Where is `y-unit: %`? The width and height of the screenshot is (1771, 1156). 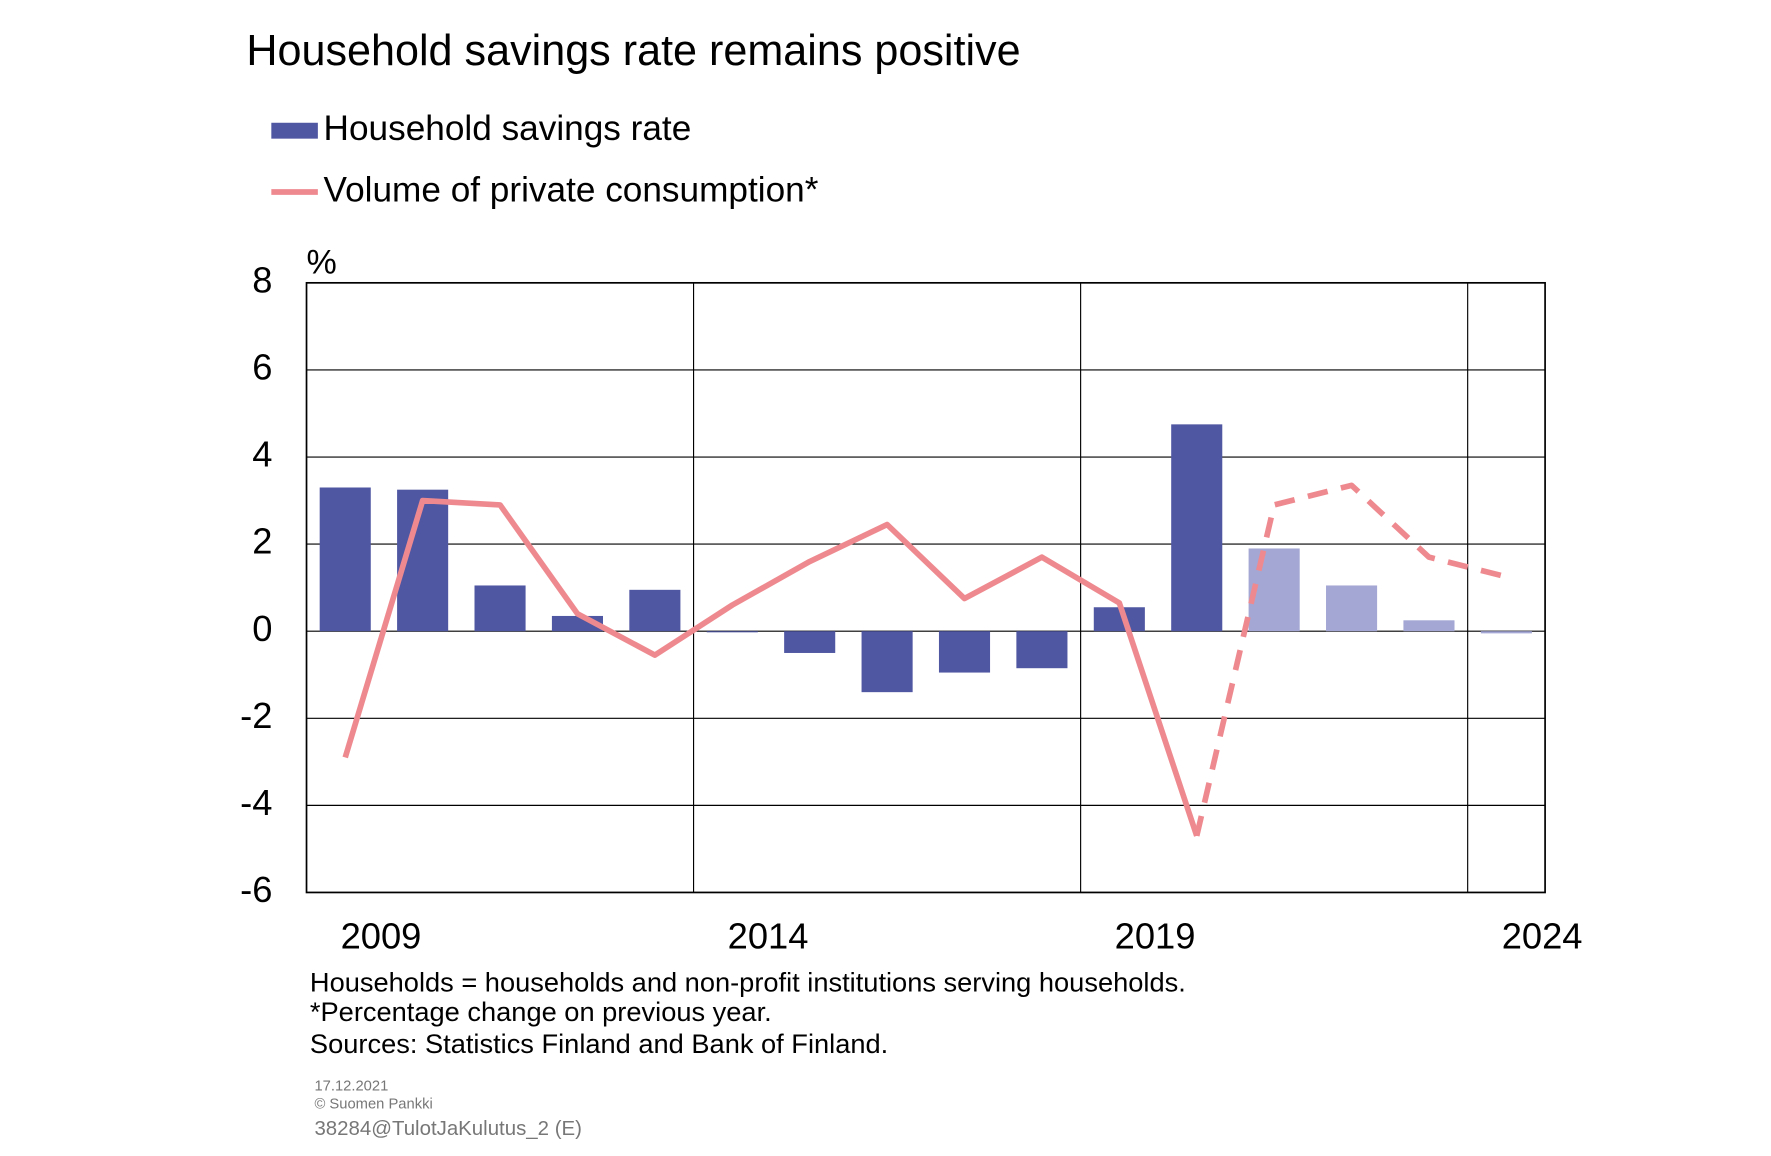 y-unit: % is located at coordinates (322, 263).